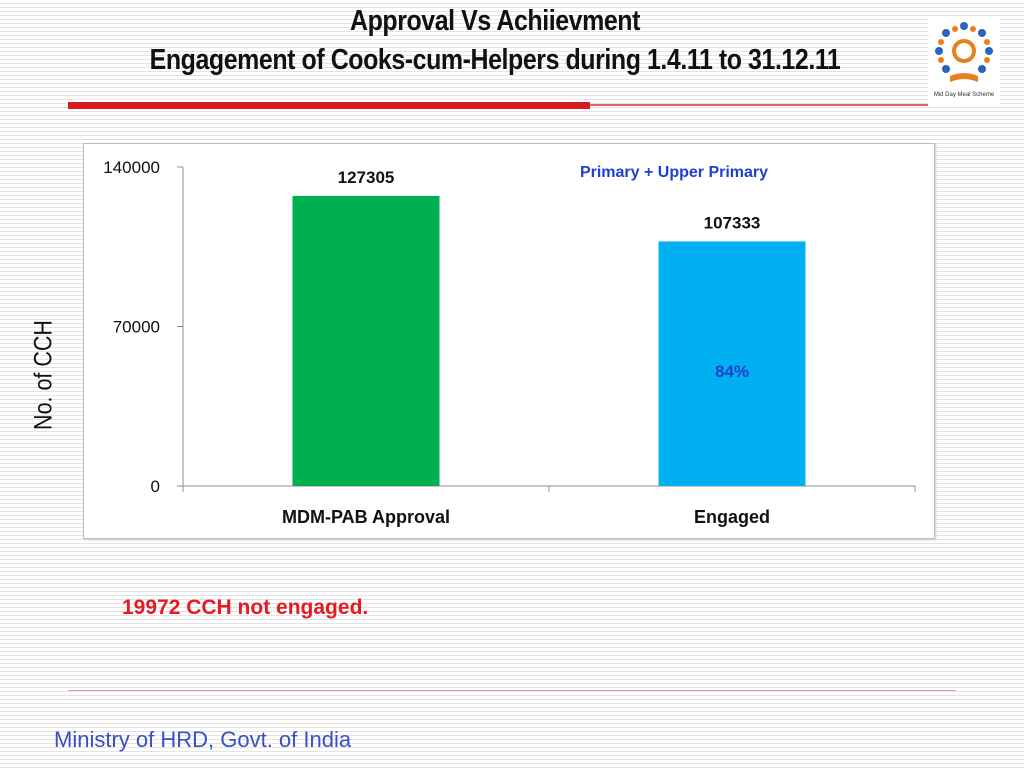 The image size is (1024, 768). I want to click on mdm-logo-icon, so click(964, 52).